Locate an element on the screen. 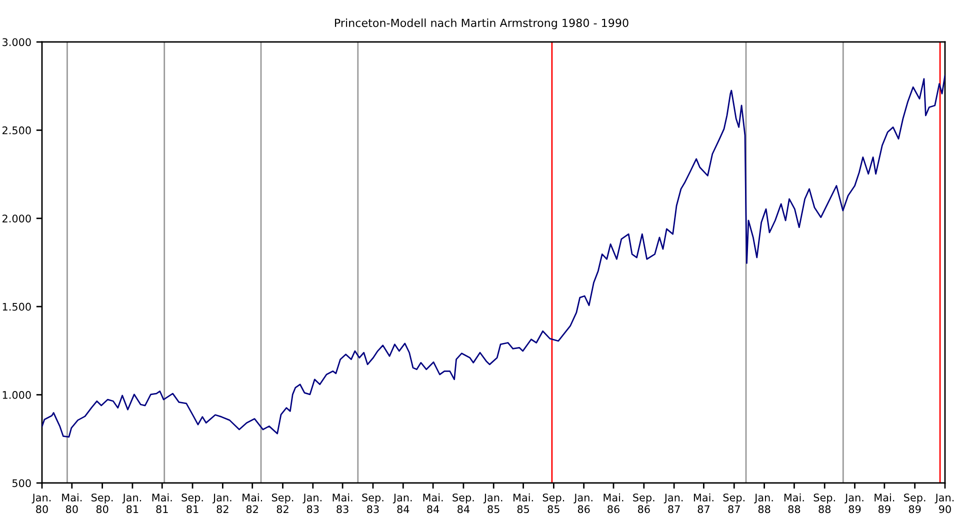 The height and width of the screenshot is (530, 963). x-tick-label: Sep. 84 is located at coordinates (463, 504).